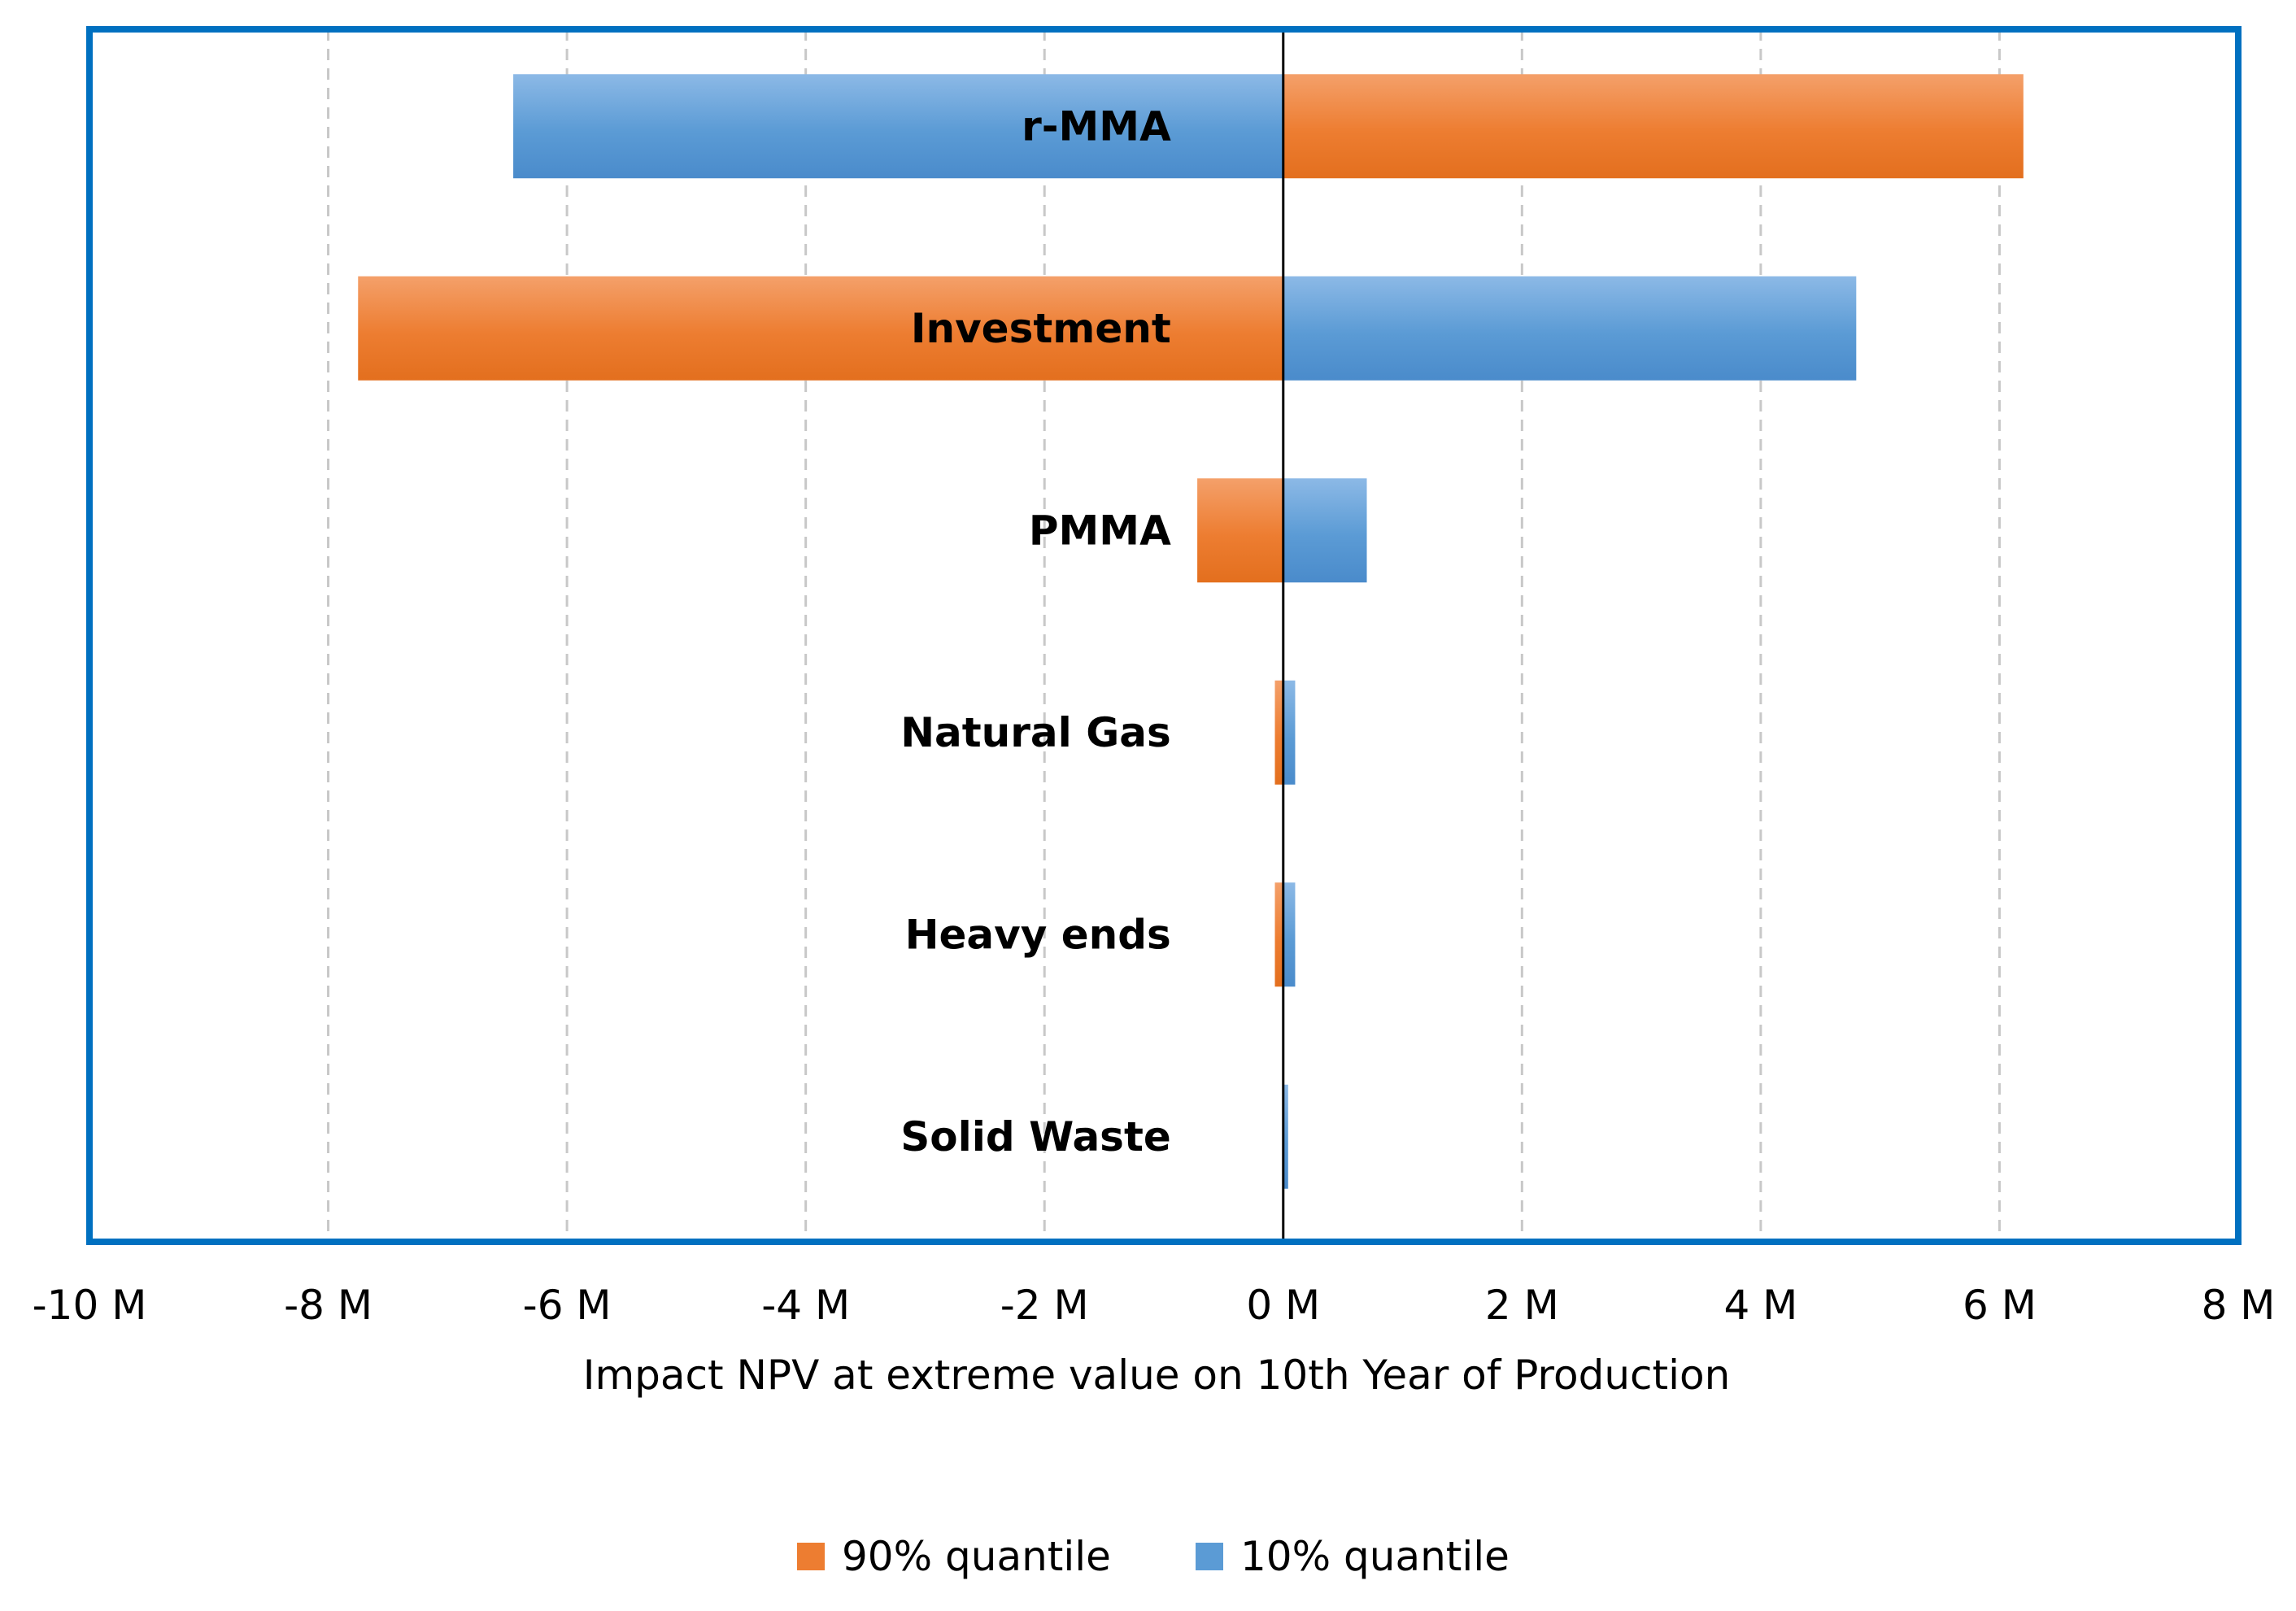 This screenshot has width=2296, height=1611. Describe the element at coordinates (1760, 1306) in the screenshot. I see `x-tick-label: 4 M` at that location.